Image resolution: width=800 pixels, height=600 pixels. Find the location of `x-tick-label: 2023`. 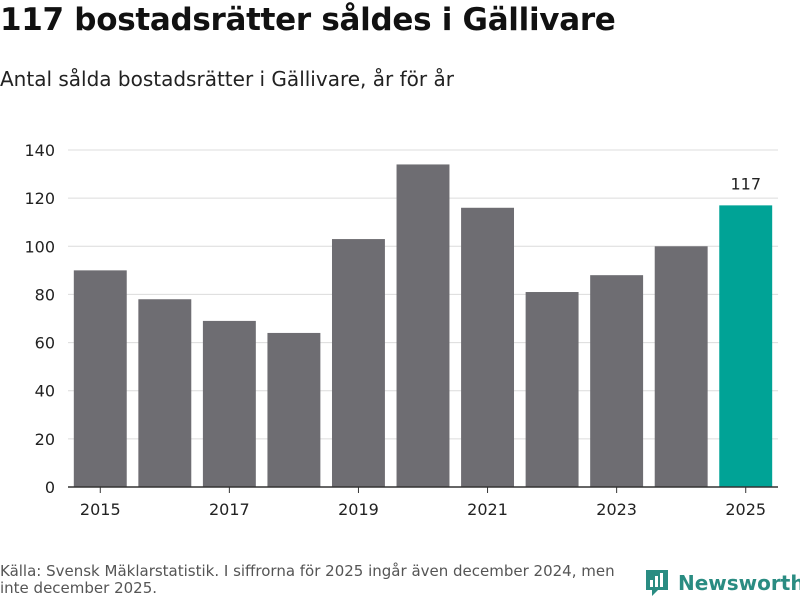

x-tick-label: 2023 is located at coordinates (616, 509).